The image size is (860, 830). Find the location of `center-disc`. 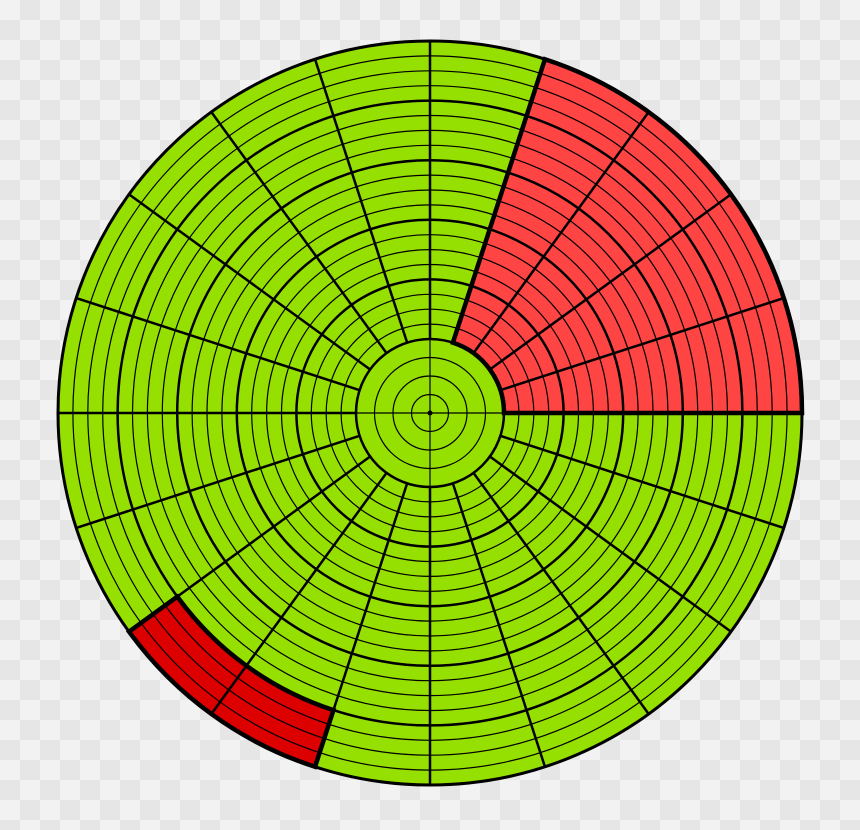

center-disc is located at coordinates (430, 413).